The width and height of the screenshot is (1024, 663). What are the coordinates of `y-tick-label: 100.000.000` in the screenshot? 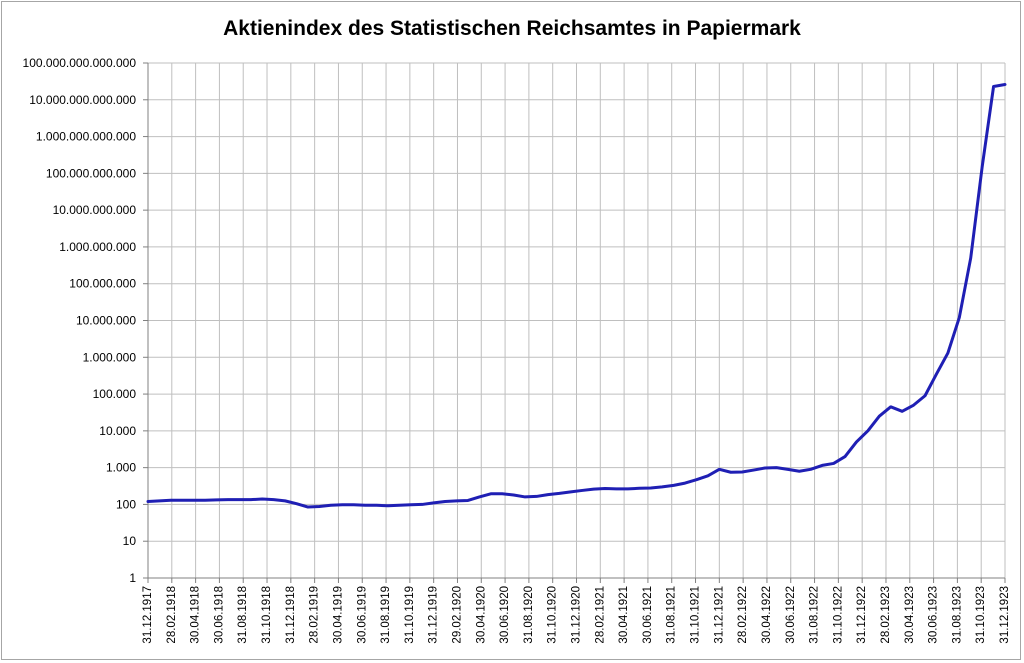 It's located at (102, 284).